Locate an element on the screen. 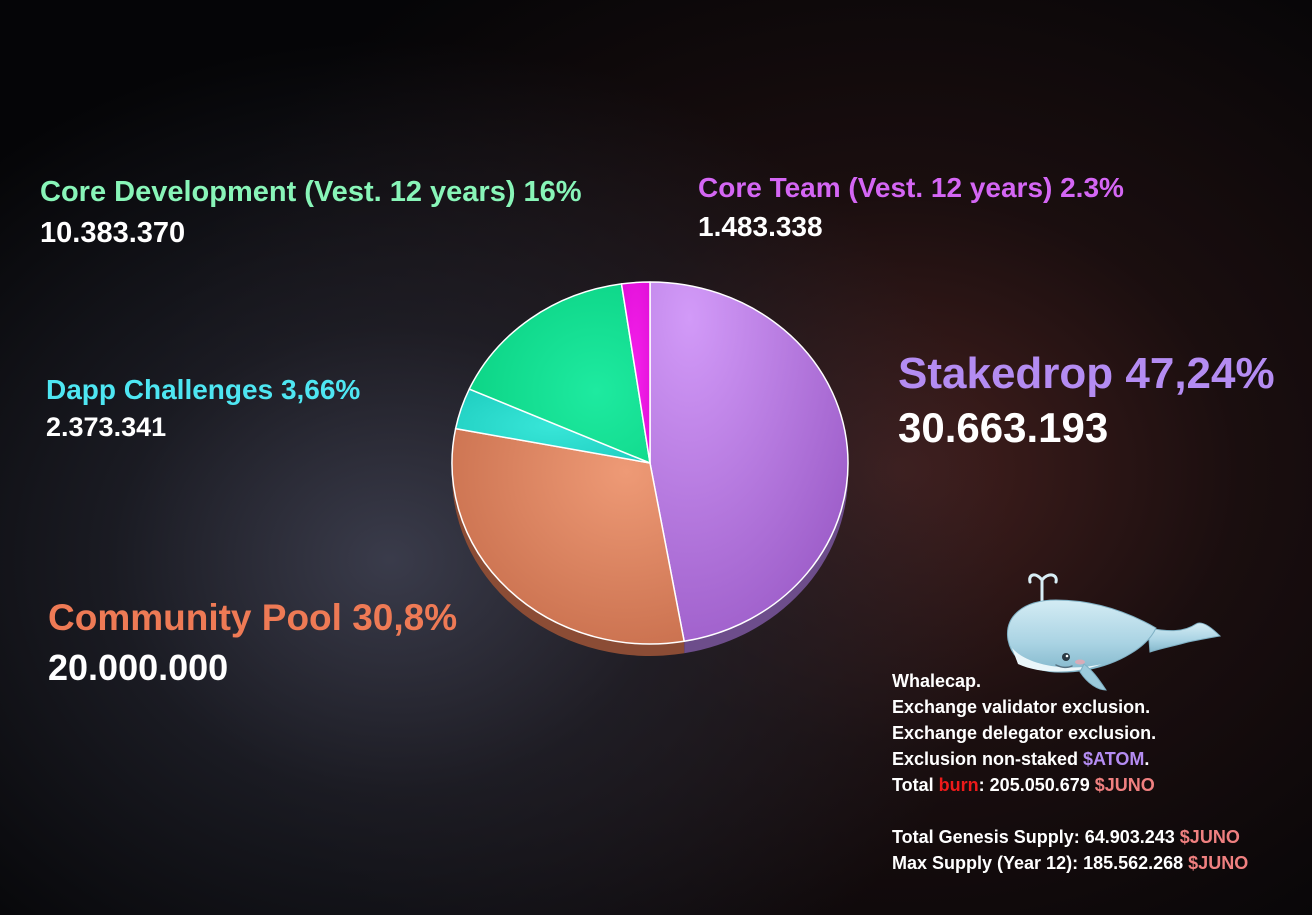 This screenshot has width=1312, height=915. note-genesis-prefix: Total Genesis Supply: 64.903.243 is located at coordinates (1036, 837).